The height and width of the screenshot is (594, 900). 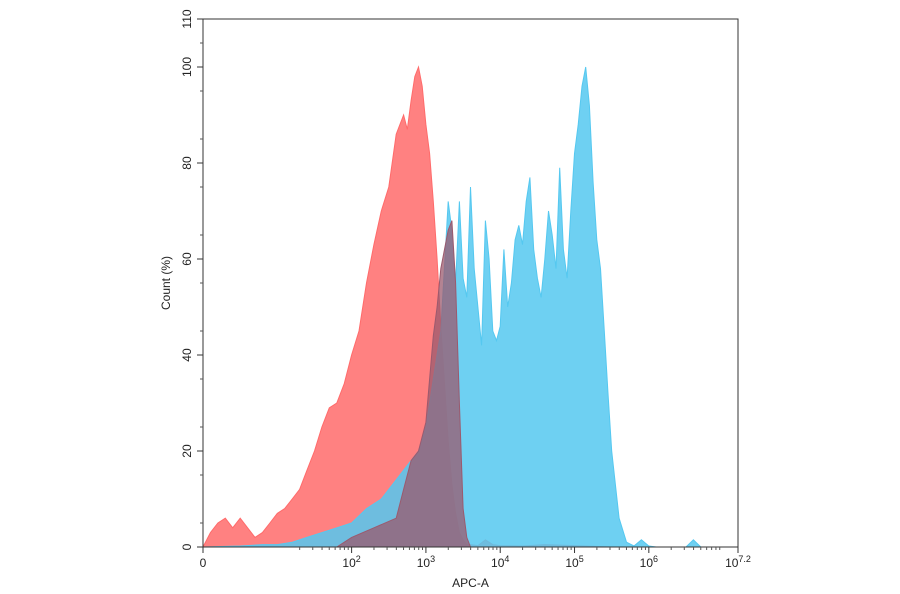 What do you see at coordinates (203, 563) in the screenshot?
I see `x-tick-label-1: 0` at bounding box center [203, 563].